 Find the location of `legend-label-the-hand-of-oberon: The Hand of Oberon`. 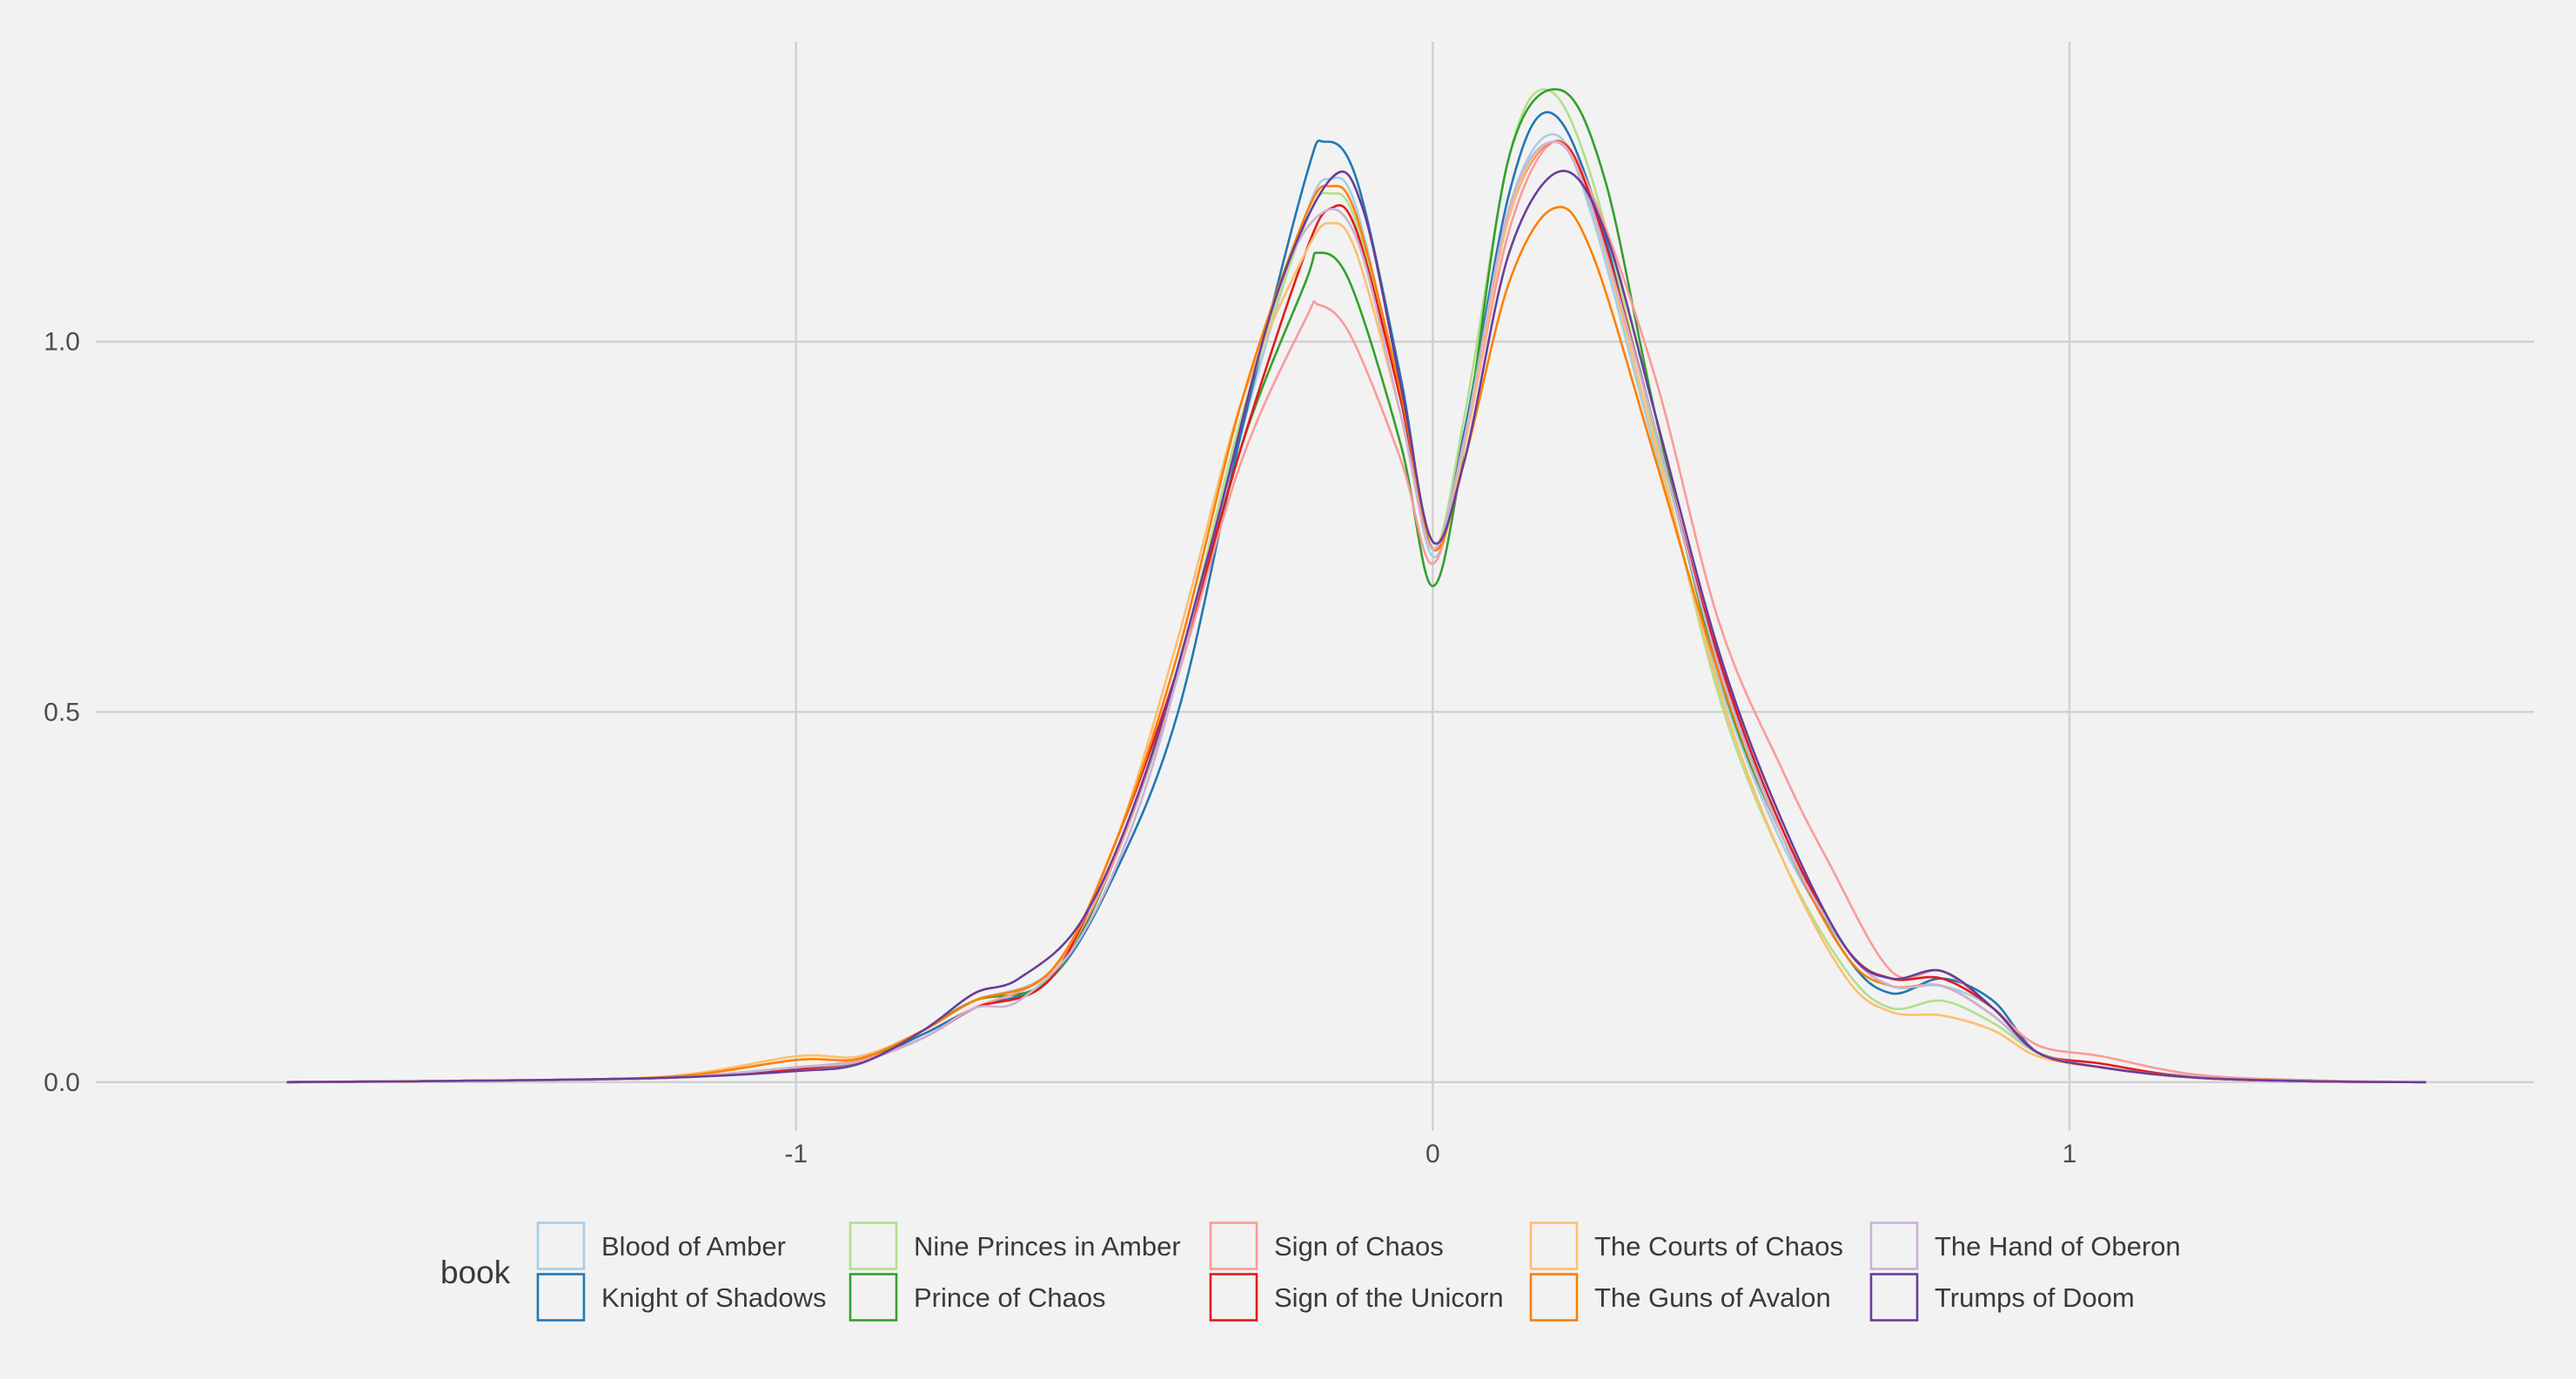

legend-label-the-hand-of-oberon: The Hand of Oberon is located at coordinates (2058, 1246).